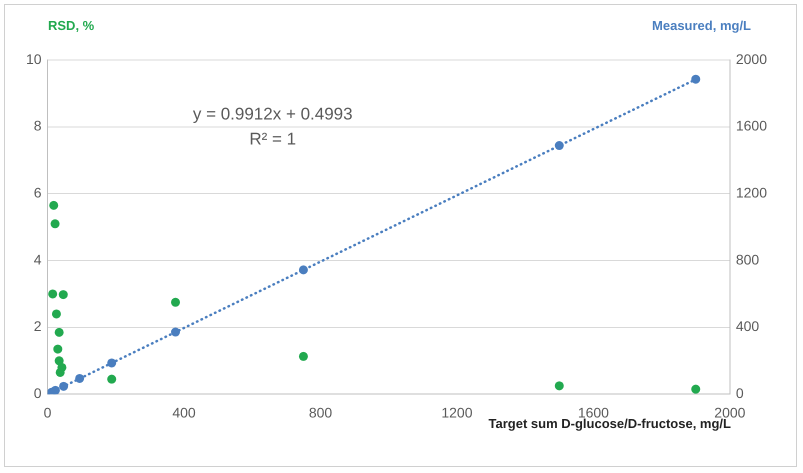 The width and height of the screenshot is (803, 473). I want to click on y2-axis-title: Measured, mg/L, so click(701, 25).